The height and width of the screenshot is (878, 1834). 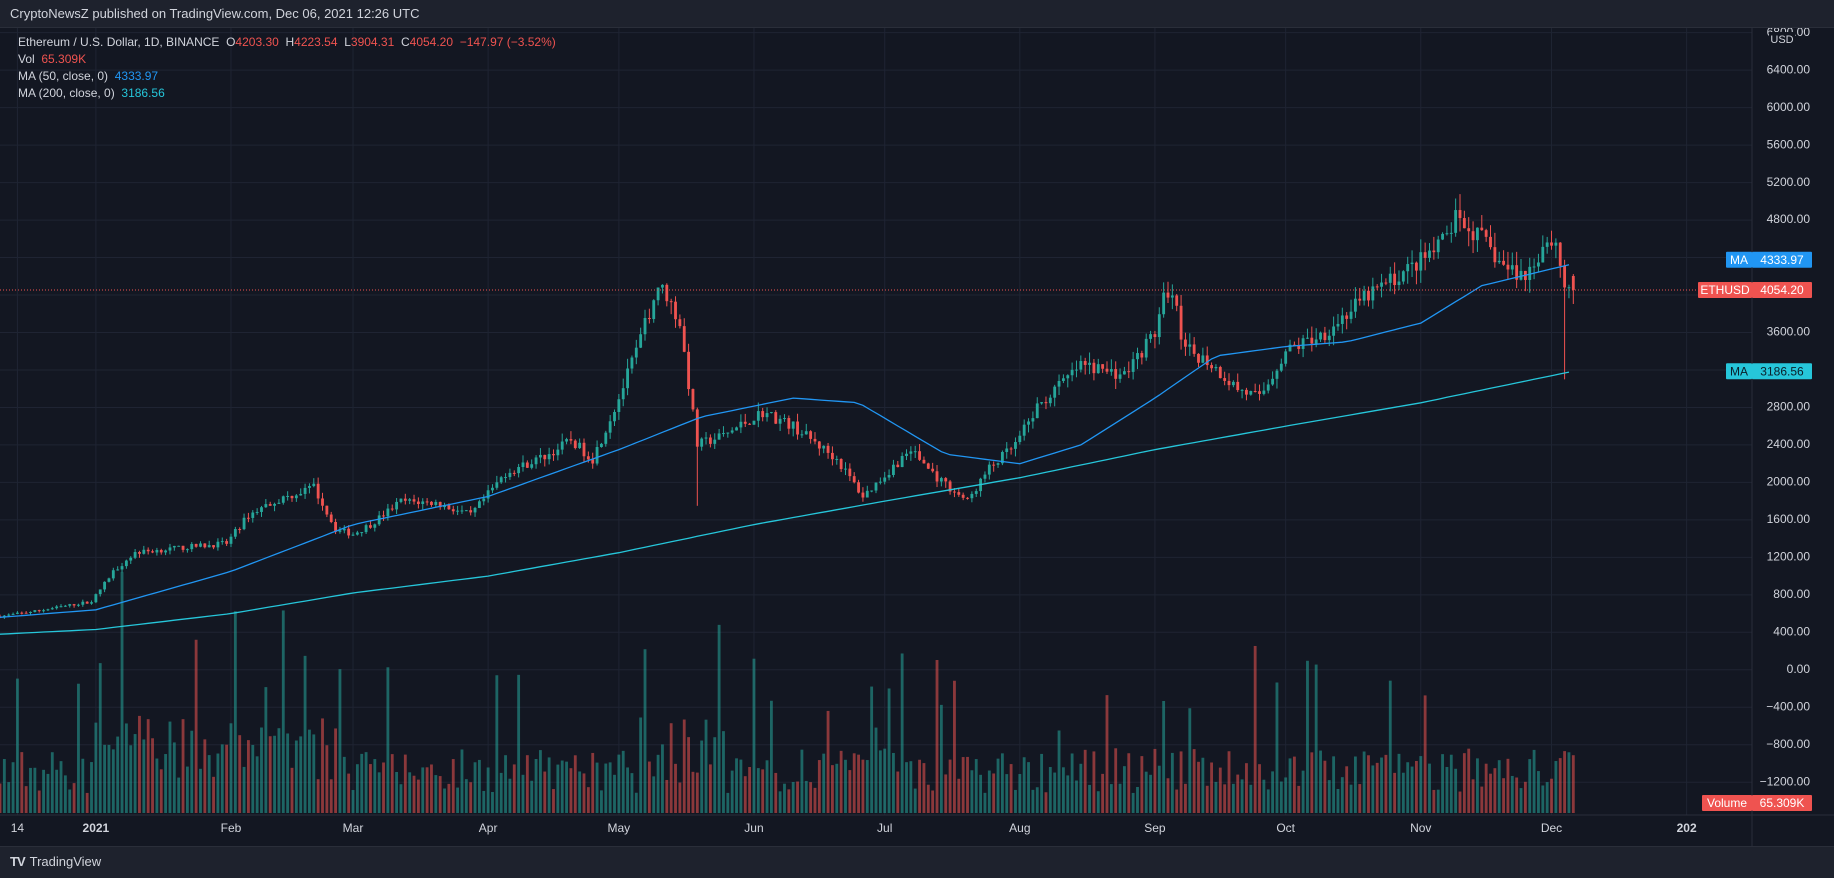 What do you see at coordinates (96, 828) in the screenshot?
I see `x-tick-label: 2021` at bounding box center [96, 828].